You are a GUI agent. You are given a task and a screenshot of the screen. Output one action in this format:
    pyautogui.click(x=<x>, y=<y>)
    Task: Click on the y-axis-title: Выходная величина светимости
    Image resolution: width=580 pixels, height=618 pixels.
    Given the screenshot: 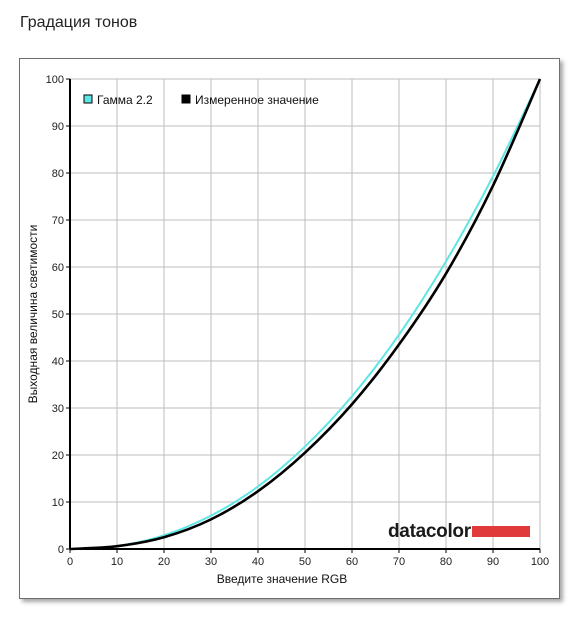 What is the action you would take?
    pyautogui.click(x=33, y=314)
    